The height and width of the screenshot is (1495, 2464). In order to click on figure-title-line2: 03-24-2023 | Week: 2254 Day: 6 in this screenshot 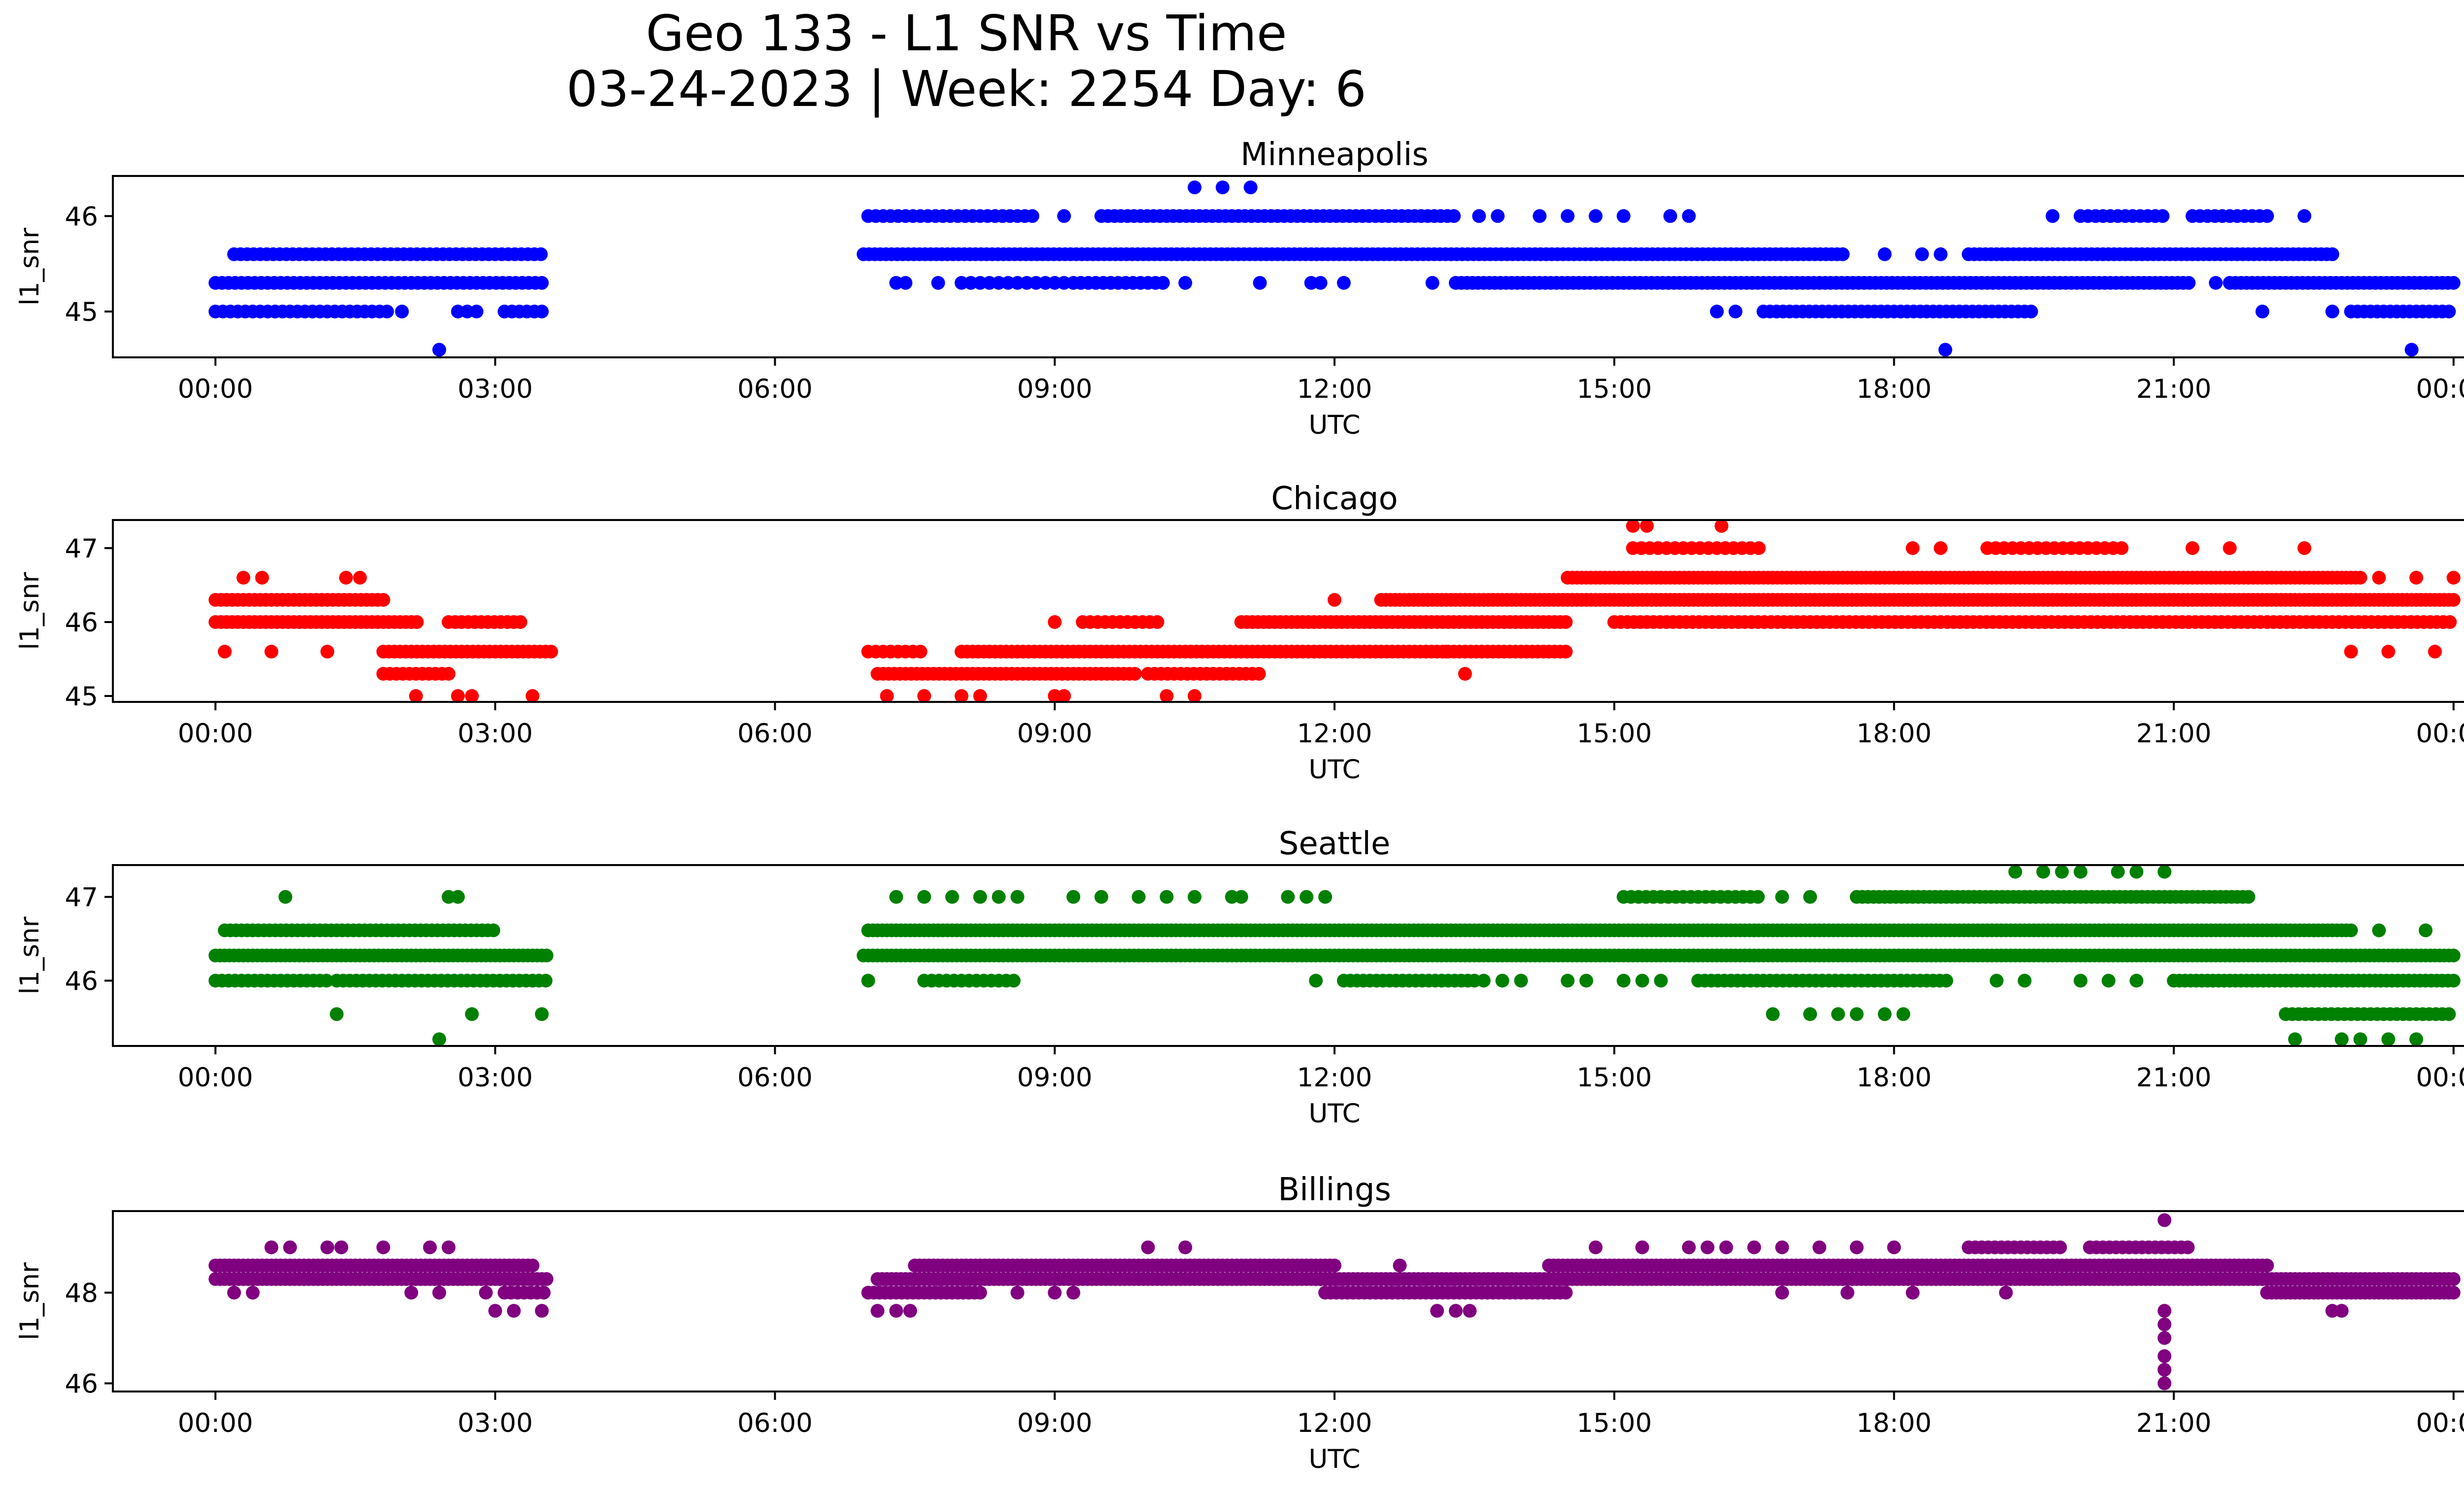, I will do `click(966, 89)`.